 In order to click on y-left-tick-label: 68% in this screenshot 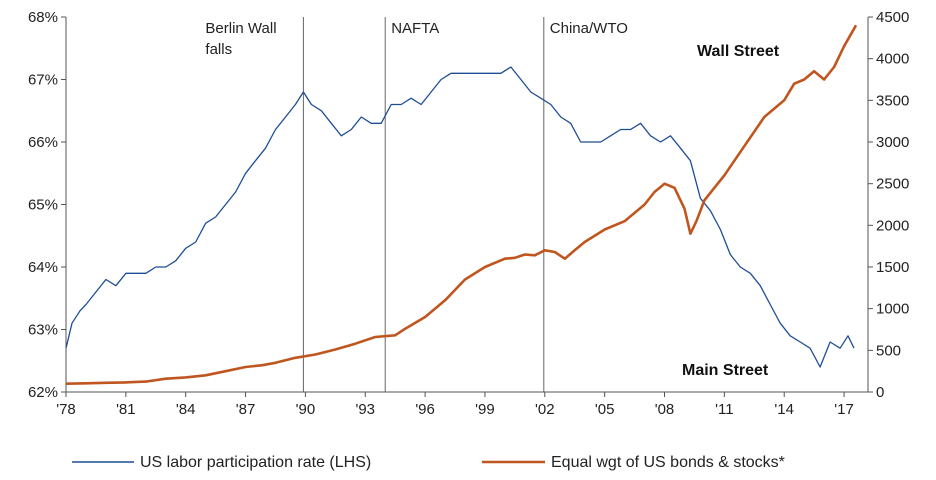, I will do `click(43, 17)`.